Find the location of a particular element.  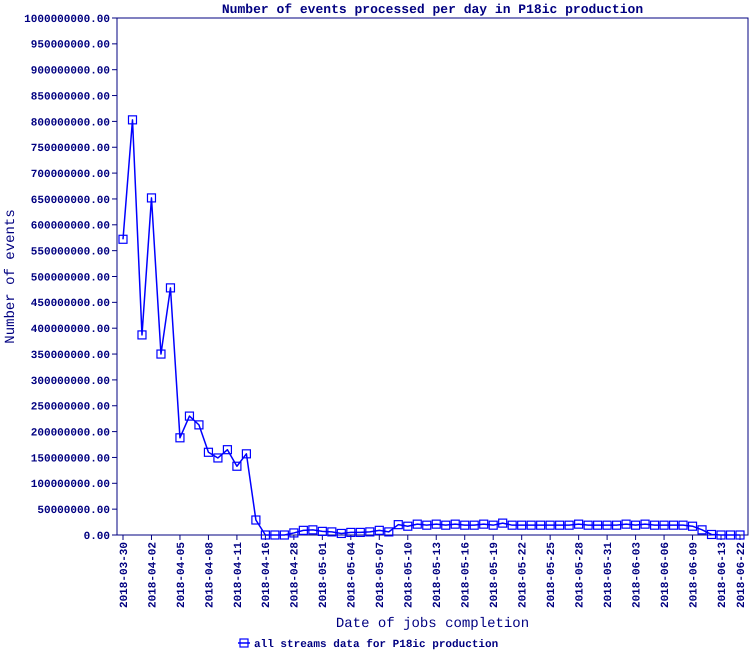

x-tick-label: 2018-05-19 is located at coordinates (495, 575).